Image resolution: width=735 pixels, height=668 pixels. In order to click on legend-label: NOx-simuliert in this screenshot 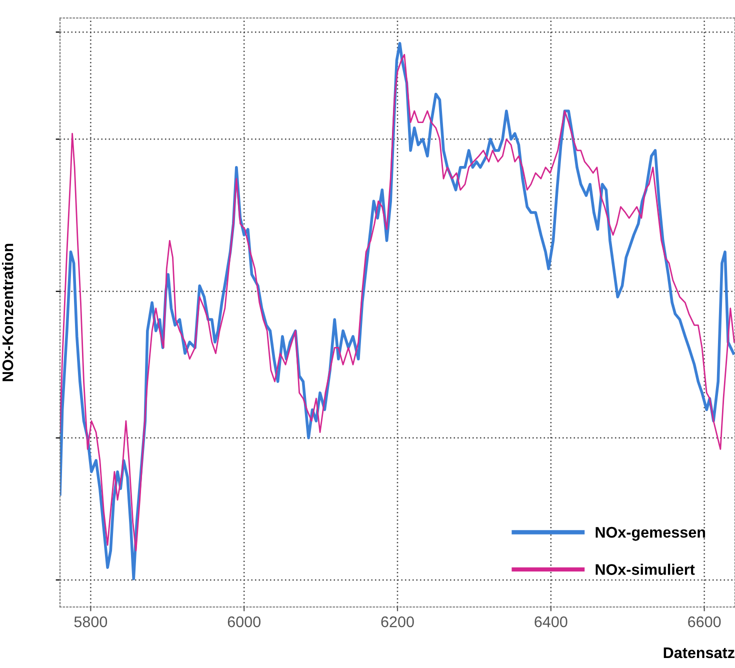, I will do `click(645, 569)`.